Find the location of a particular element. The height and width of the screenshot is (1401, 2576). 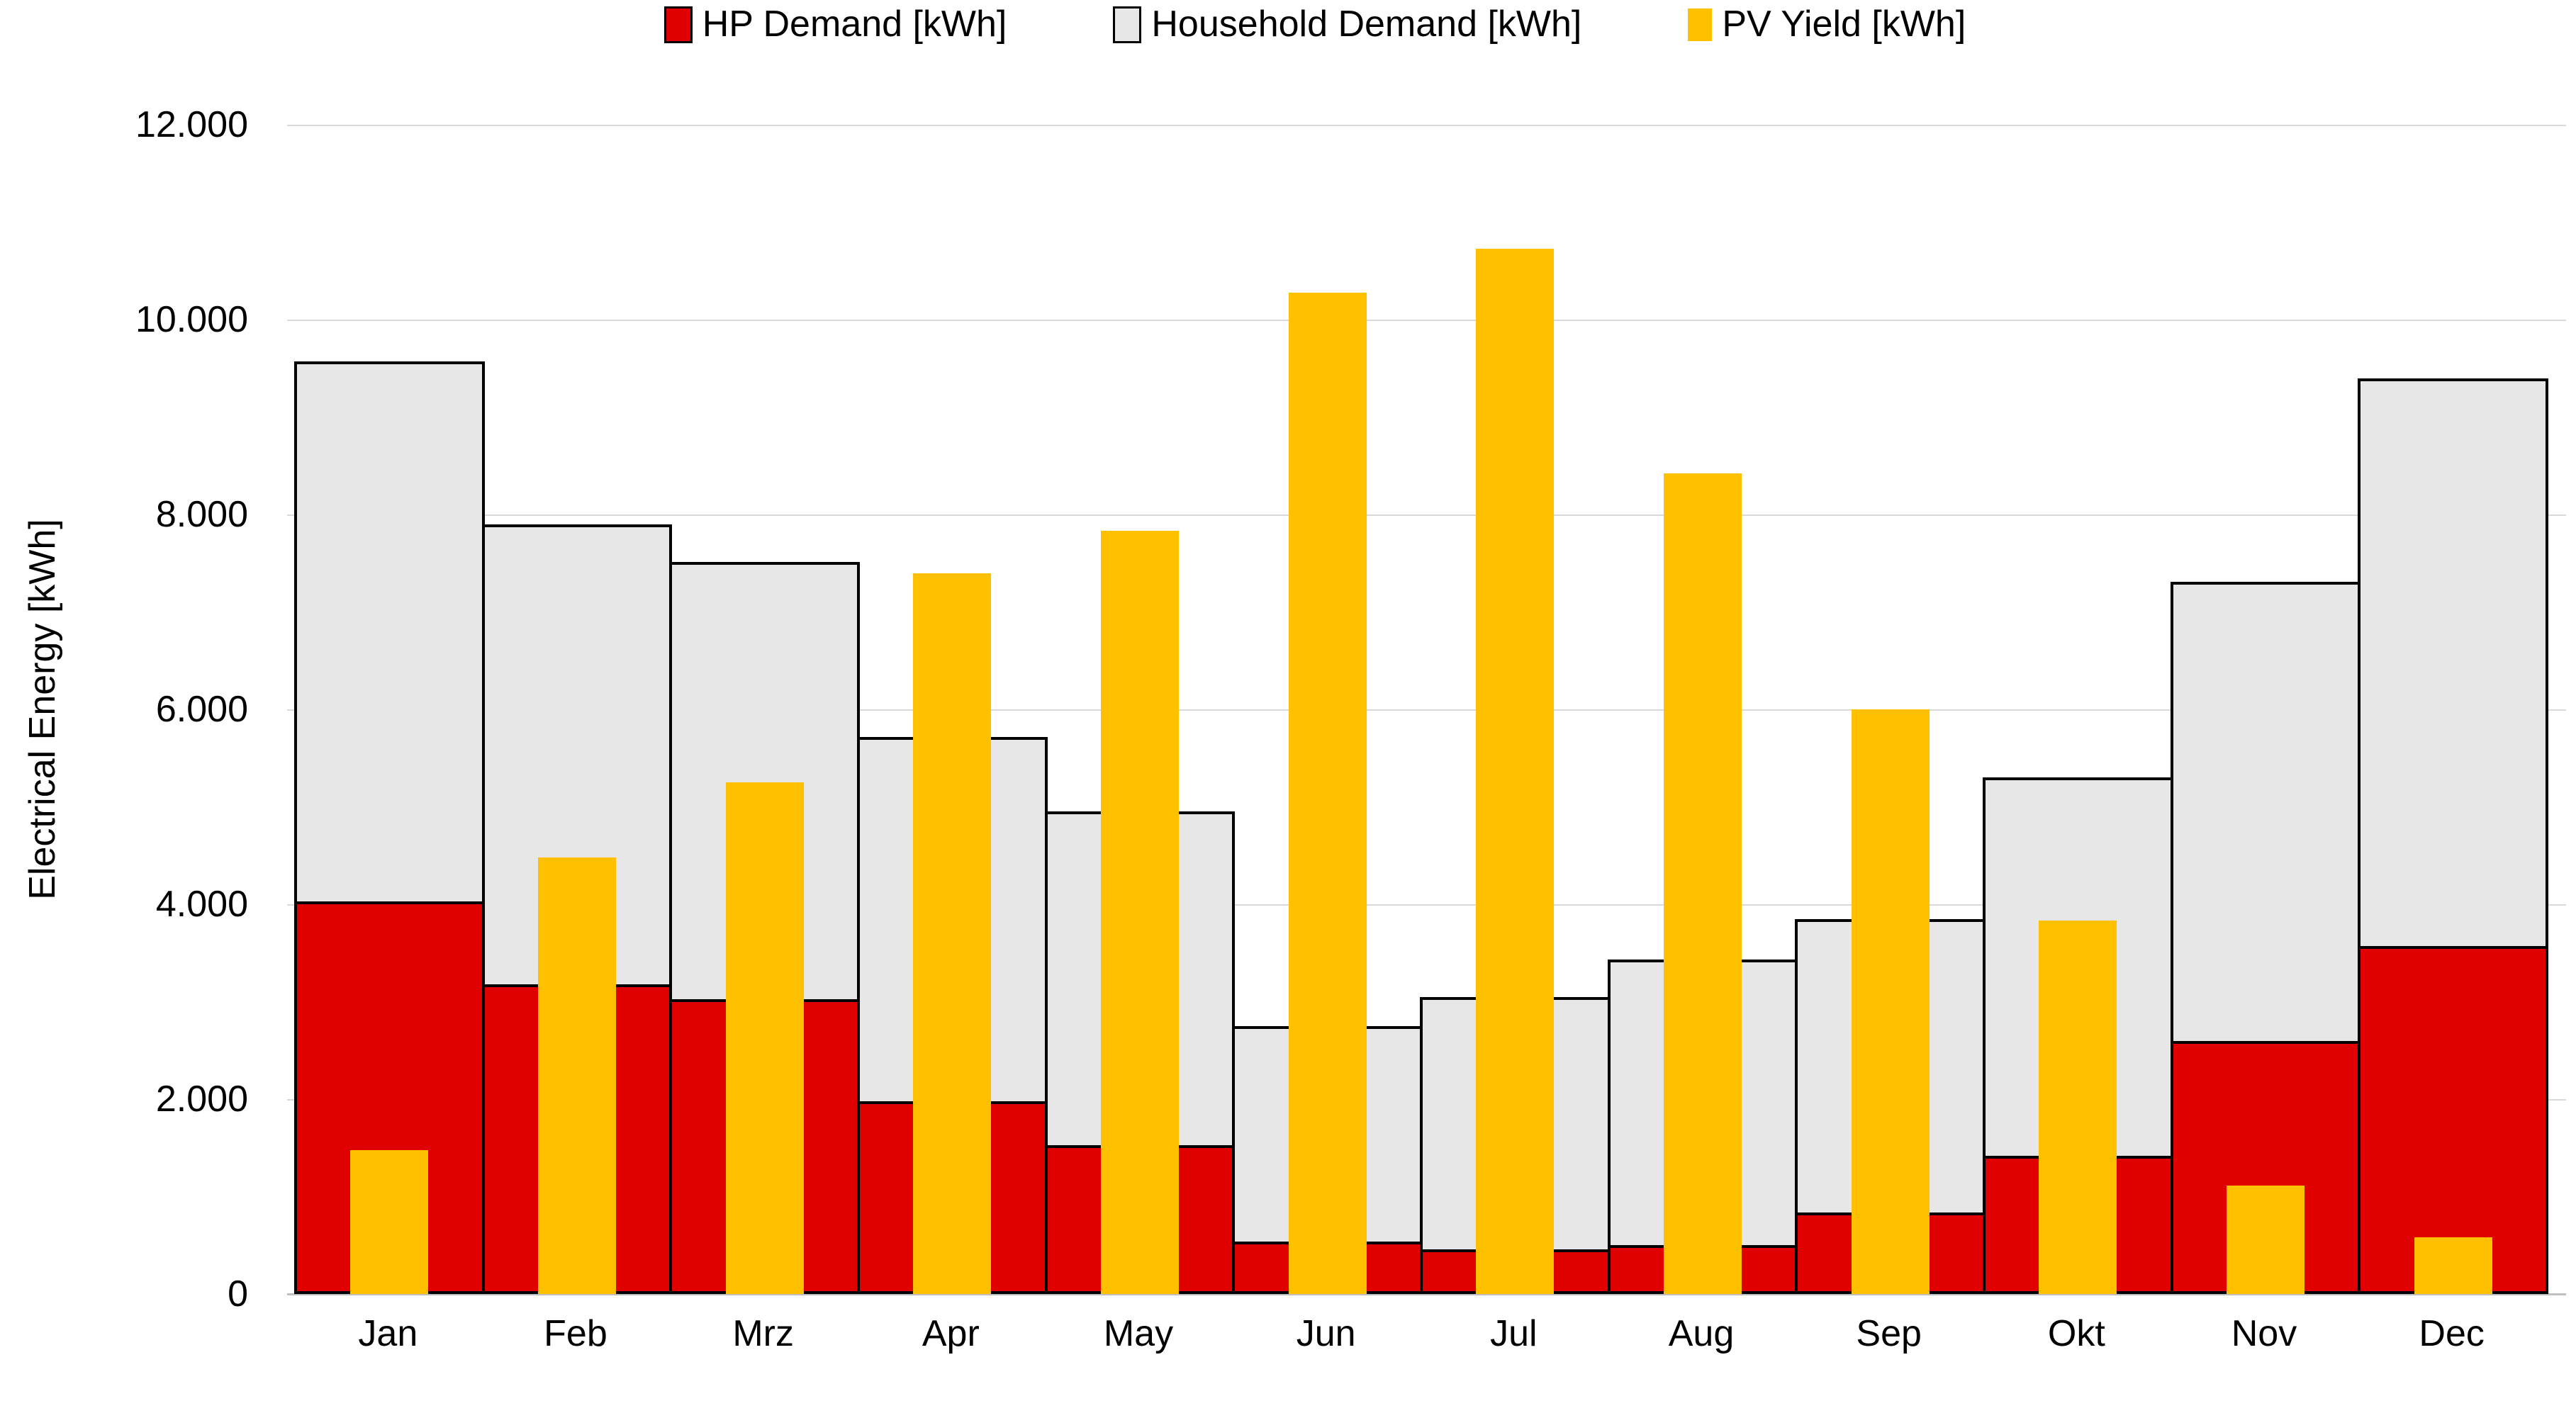

stacked-bar-jan is located at coordinates (390, 827).